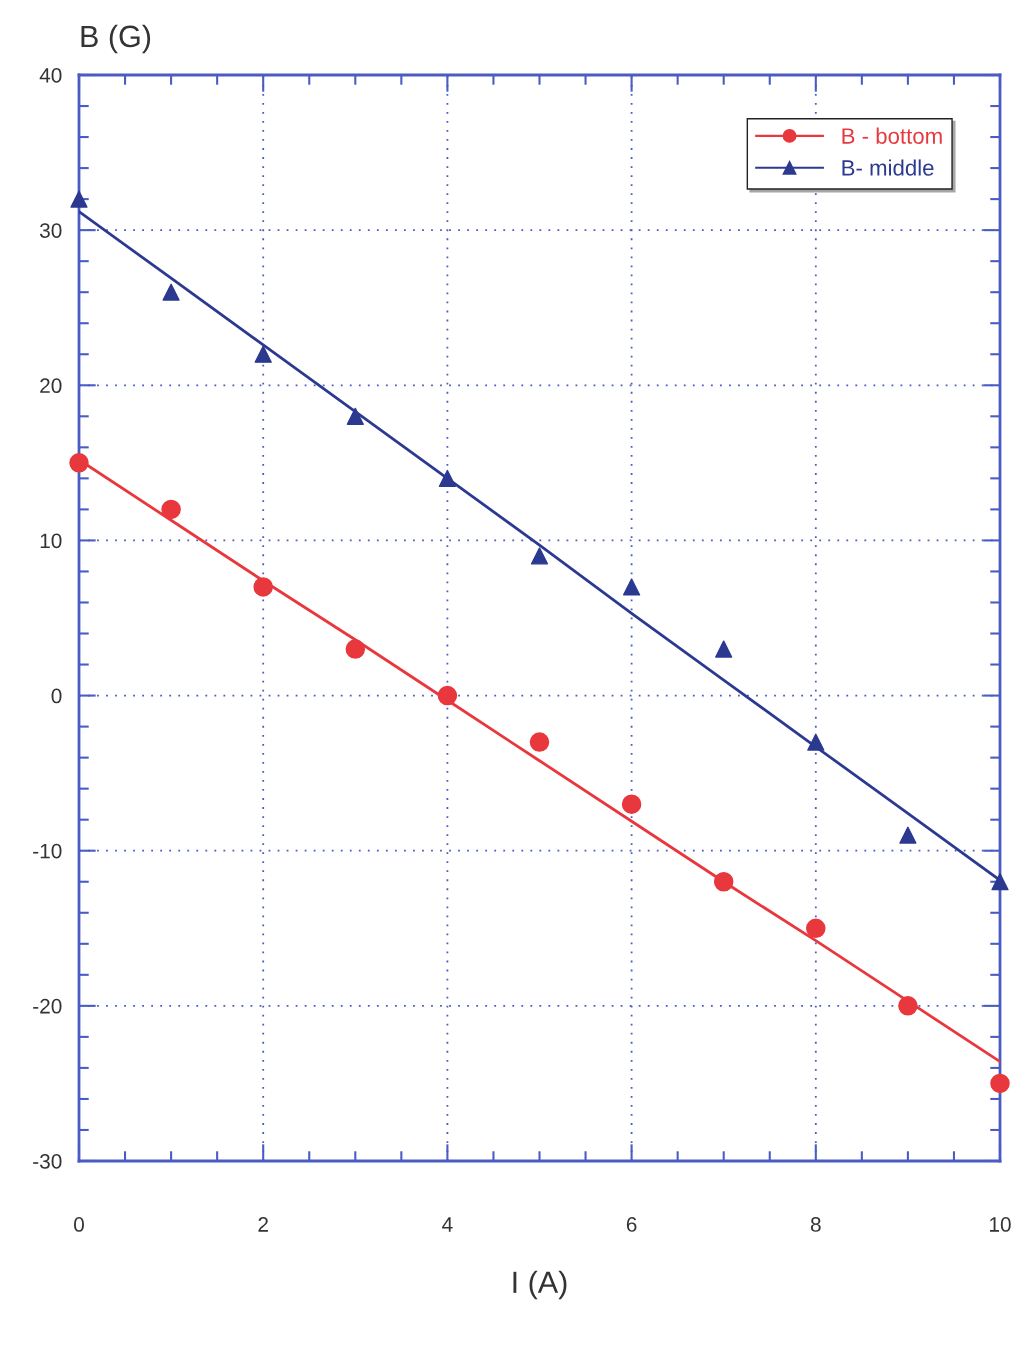  I want to click on x-tick-label: 0, so click(79, 1224).